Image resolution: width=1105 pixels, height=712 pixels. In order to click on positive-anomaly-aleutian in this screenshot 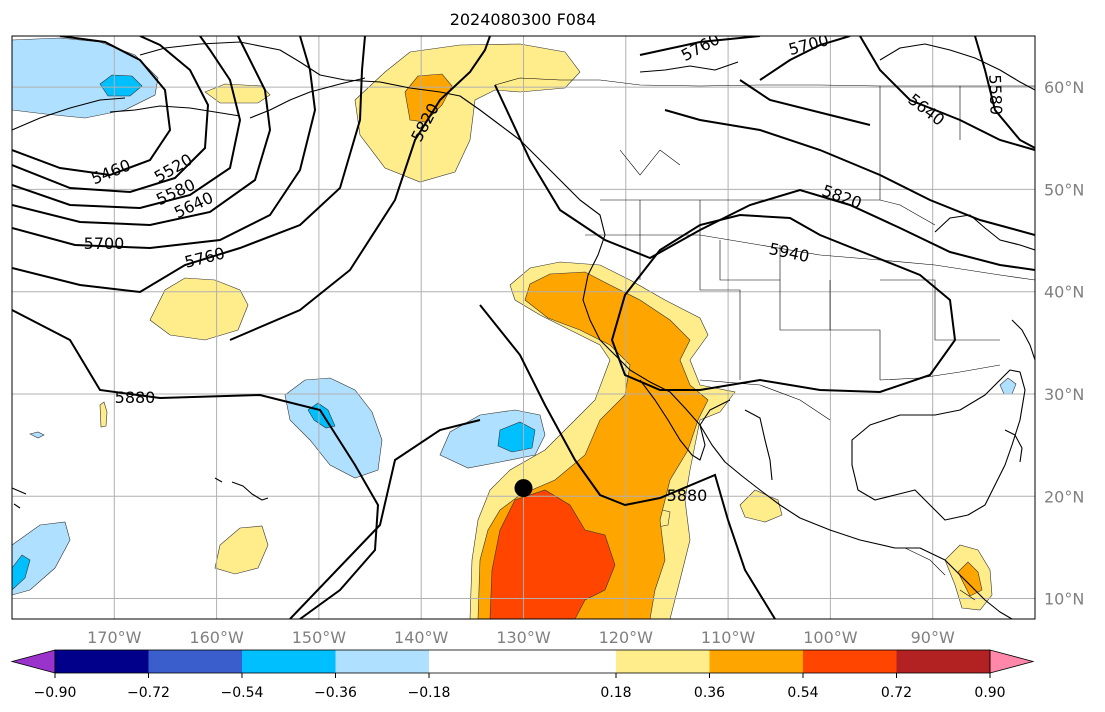, I will do `click(237, 93)`.